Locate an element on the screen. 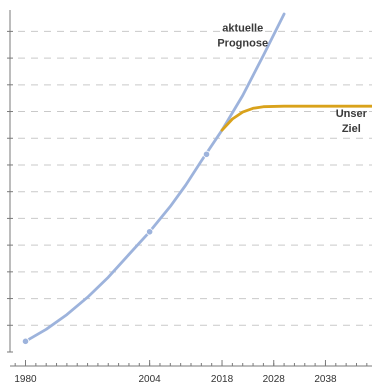 Image resolution: width=372 pixels, height=387 pixels. x-tick-label: 2018 is located at coordinates (222, 379).